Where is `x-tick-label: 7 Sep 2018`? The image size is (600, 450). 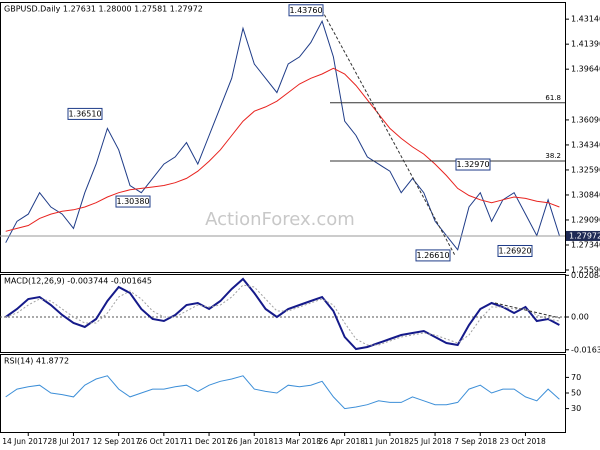
x-tick-label: 7 Sep 2018 is located at coordinates (475, 441).